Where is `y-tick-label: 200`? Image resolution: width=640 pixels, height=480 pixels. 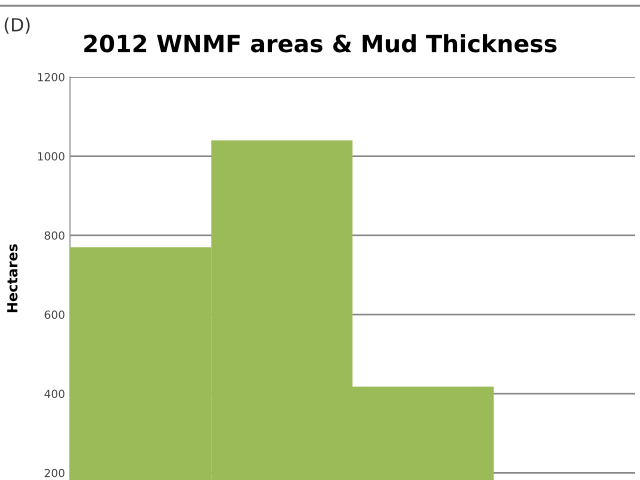
y-tick-label: 200 is located at coordinates (54, 473).